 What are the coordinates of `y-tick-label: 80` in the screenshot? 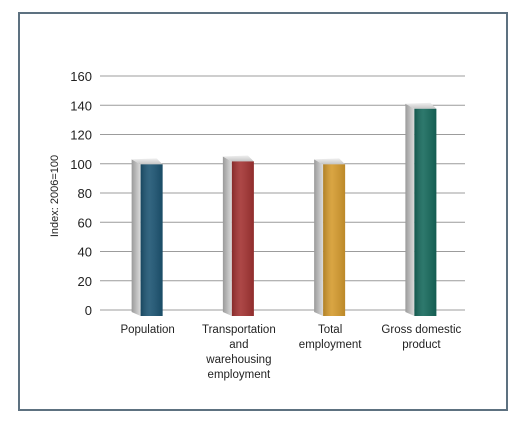 It's located at (85, 193).